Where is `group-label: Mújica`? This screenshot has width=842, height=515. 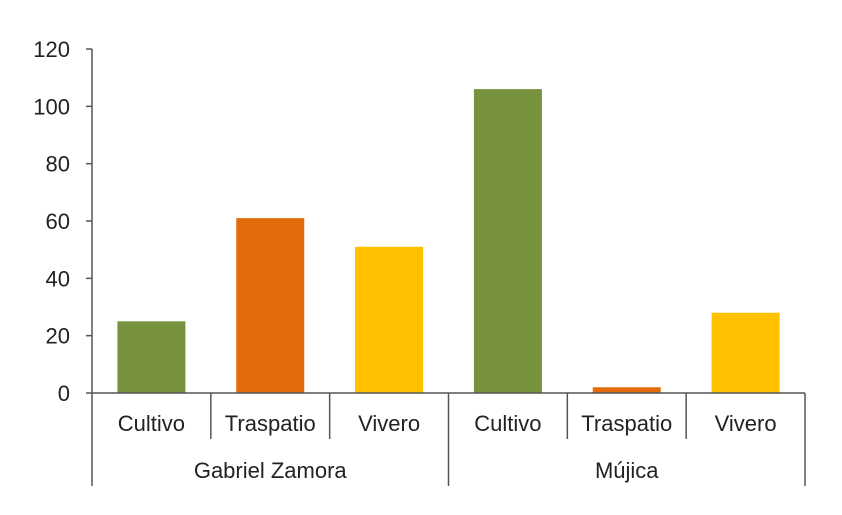 group-label: Mújica is located at coordinates (627, 470).